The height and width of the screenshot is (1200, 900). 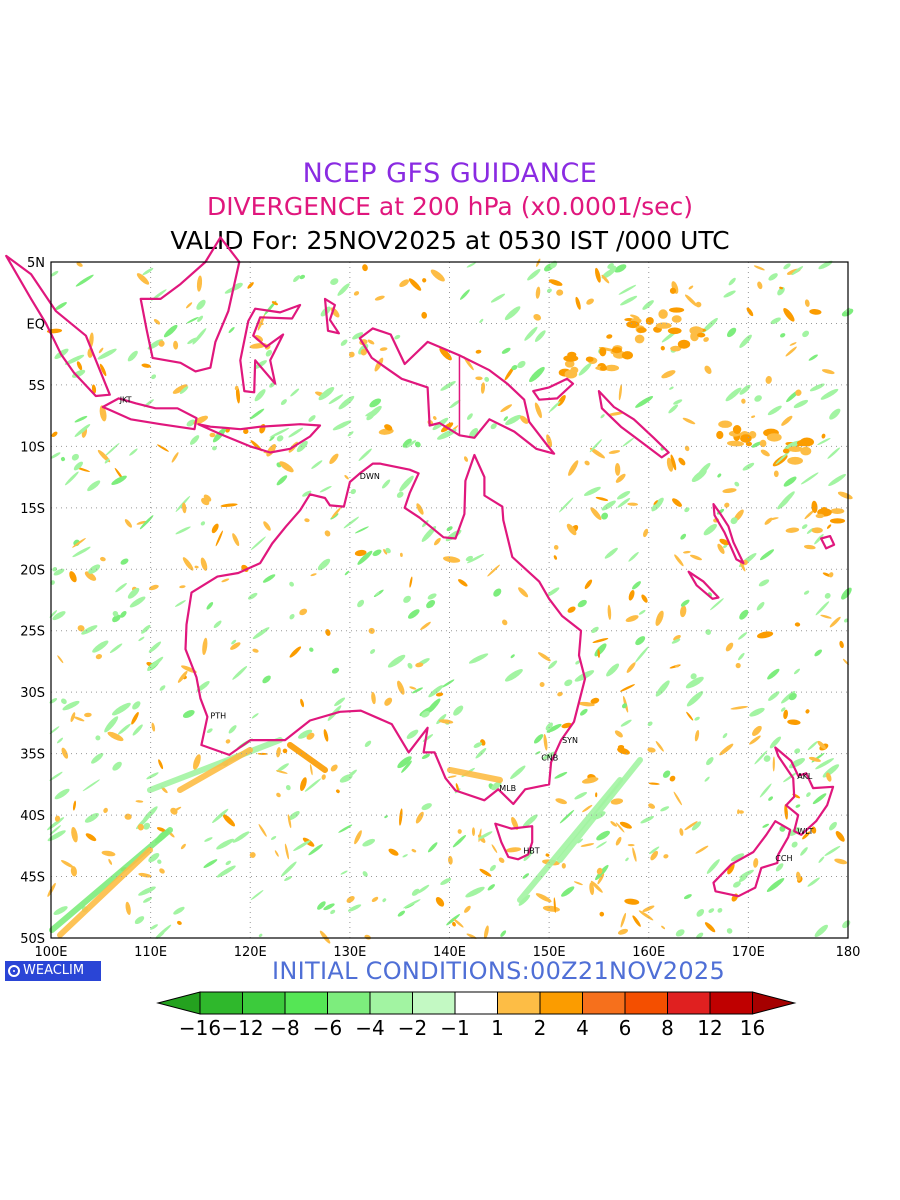 I want to click on chart-title: NCEP GFS GUIDANCE, so click(x=450, y=173).